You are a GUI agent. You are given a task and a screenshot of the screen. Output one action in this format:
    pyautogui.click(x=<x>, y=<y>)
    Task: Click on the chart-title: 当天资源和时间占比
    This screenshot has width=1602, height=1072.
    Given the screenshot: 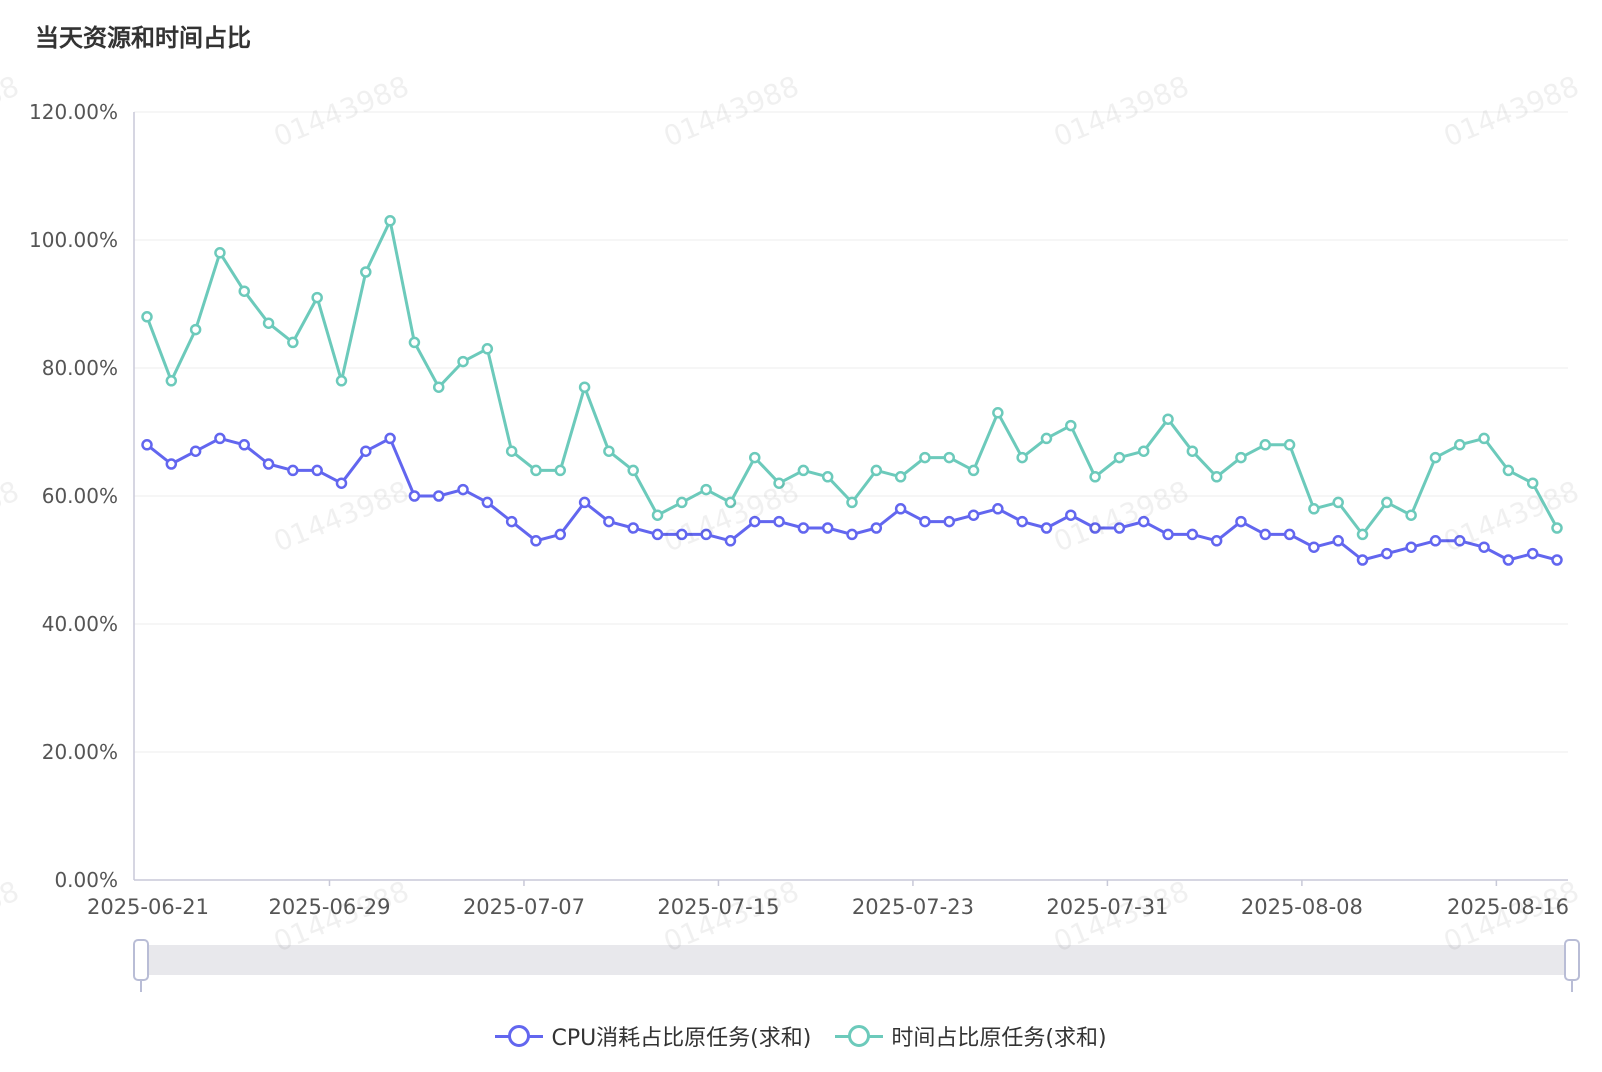 What is the action you would take?
    pyautogui.click(x=143, y=38)
    